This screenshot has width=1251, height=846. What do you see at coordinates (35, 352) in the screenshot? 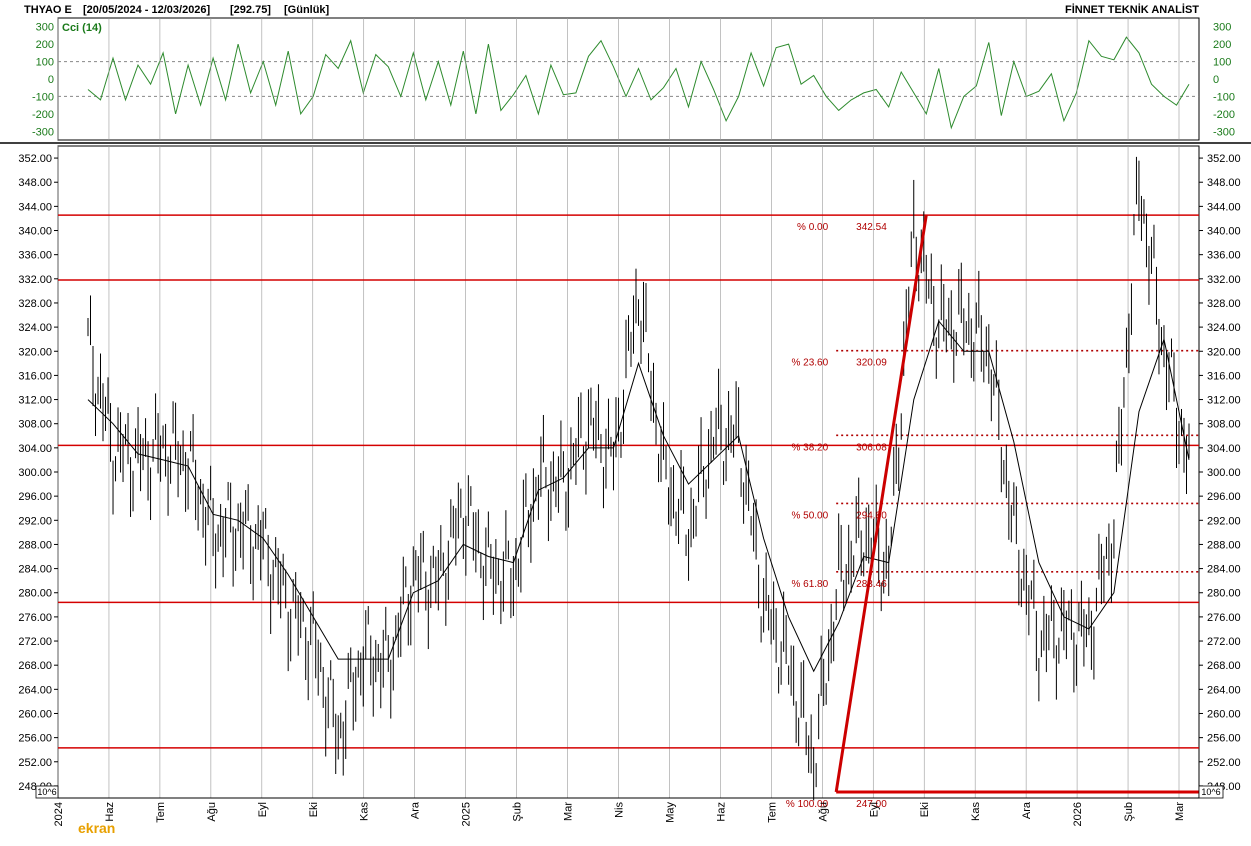
I see `price-tick-label: 320.00` at bounding box center [35, 352].